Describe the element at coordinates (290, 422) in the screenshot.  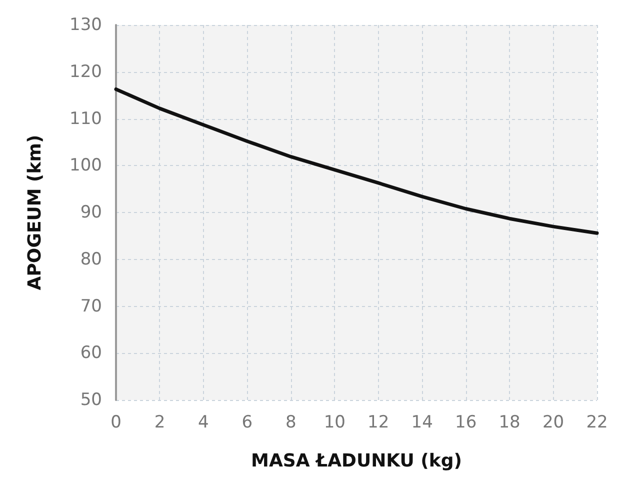
I see `x-tick-label: 8` at that location.